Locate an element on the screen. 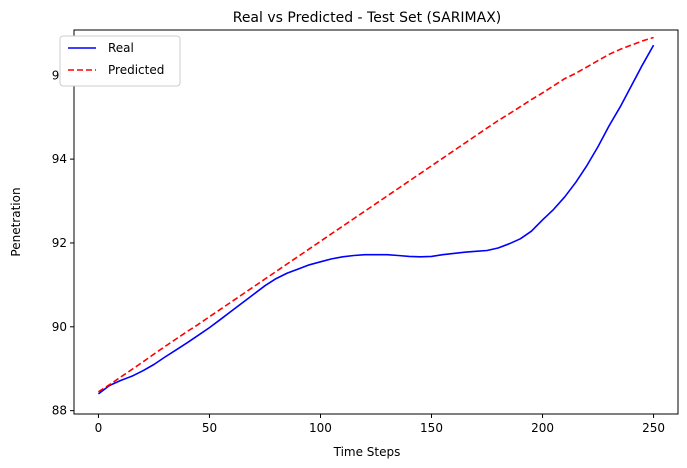 This screenshot has height=468, width=687. legend: Real Predicted is located at coordinates (120, 61).